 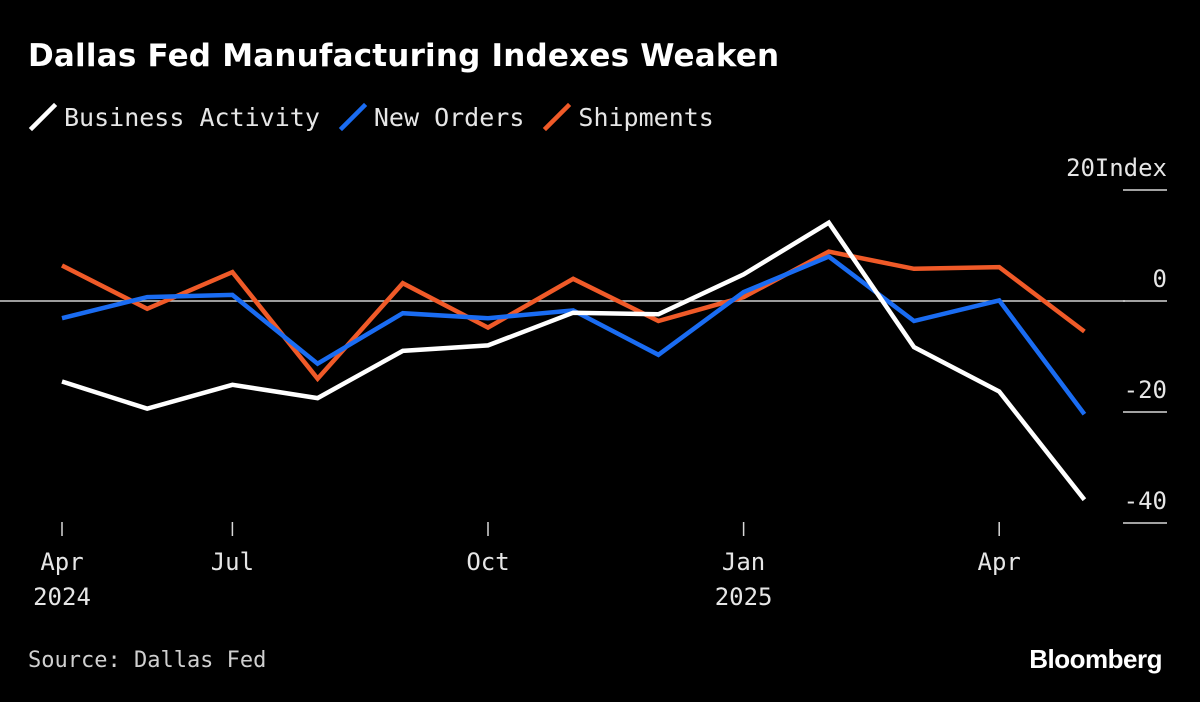 I want to click on legend-item-new-orders: New Orders, so click(x=431, y=117).